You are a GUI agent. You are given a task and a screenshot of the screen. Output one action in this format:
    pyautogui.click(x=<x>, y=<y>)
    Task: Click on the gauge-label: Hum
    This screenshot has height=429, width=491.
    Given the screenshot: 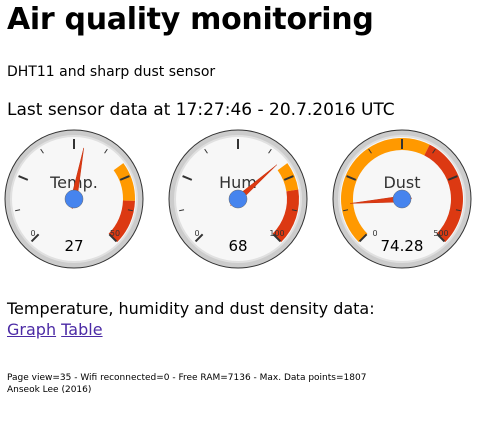 What is the action you would take?
    pyautogui.click(x=238, y=182)
    